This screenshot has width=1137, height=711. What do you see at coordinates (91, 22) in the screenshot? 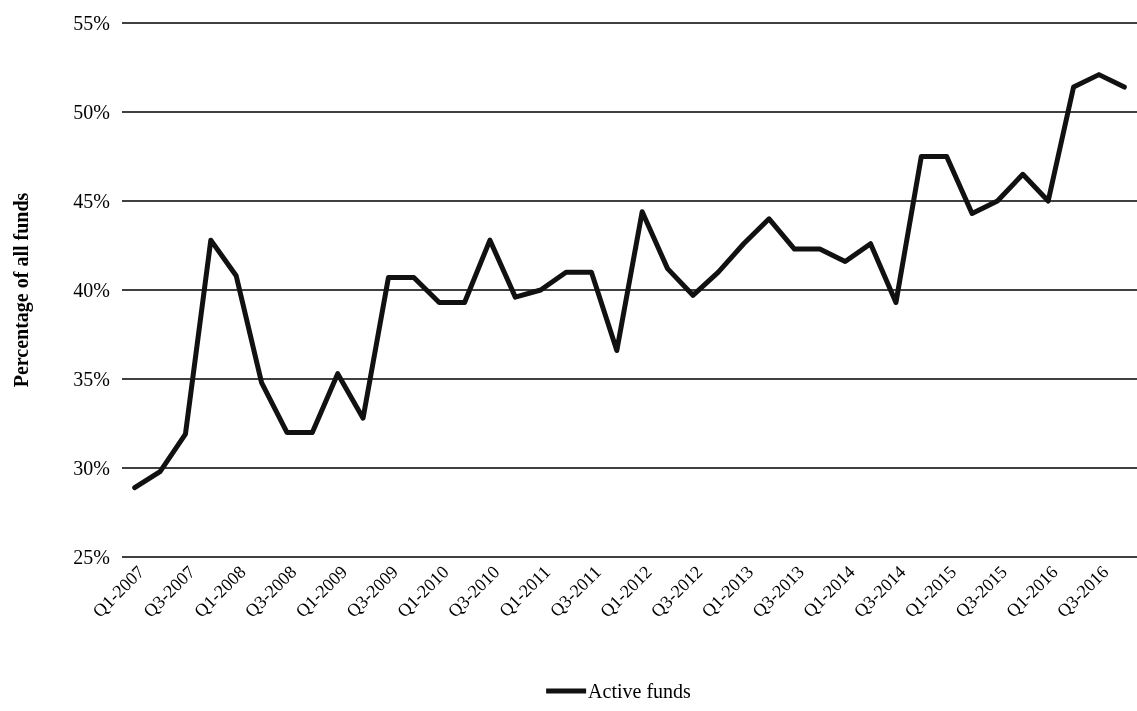
I see `y-tick-label: 55%` at bounding box center [91, 22].